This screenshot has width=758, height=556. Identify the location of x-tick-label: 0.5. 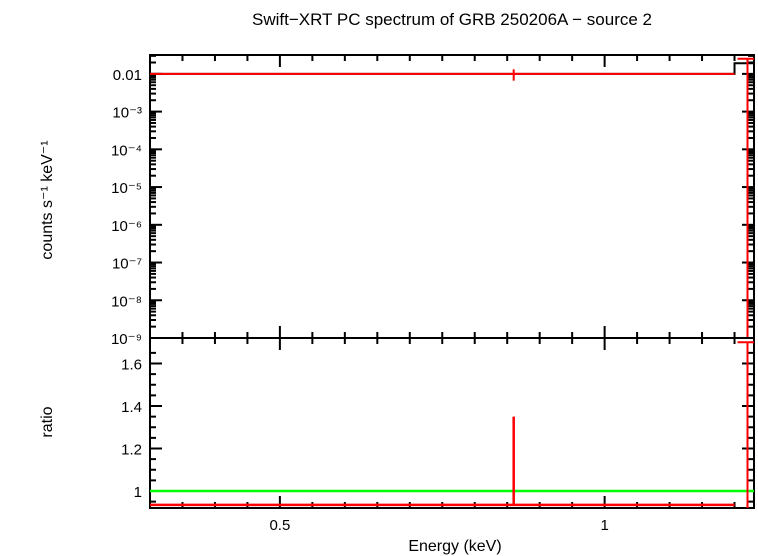
(279, 525).